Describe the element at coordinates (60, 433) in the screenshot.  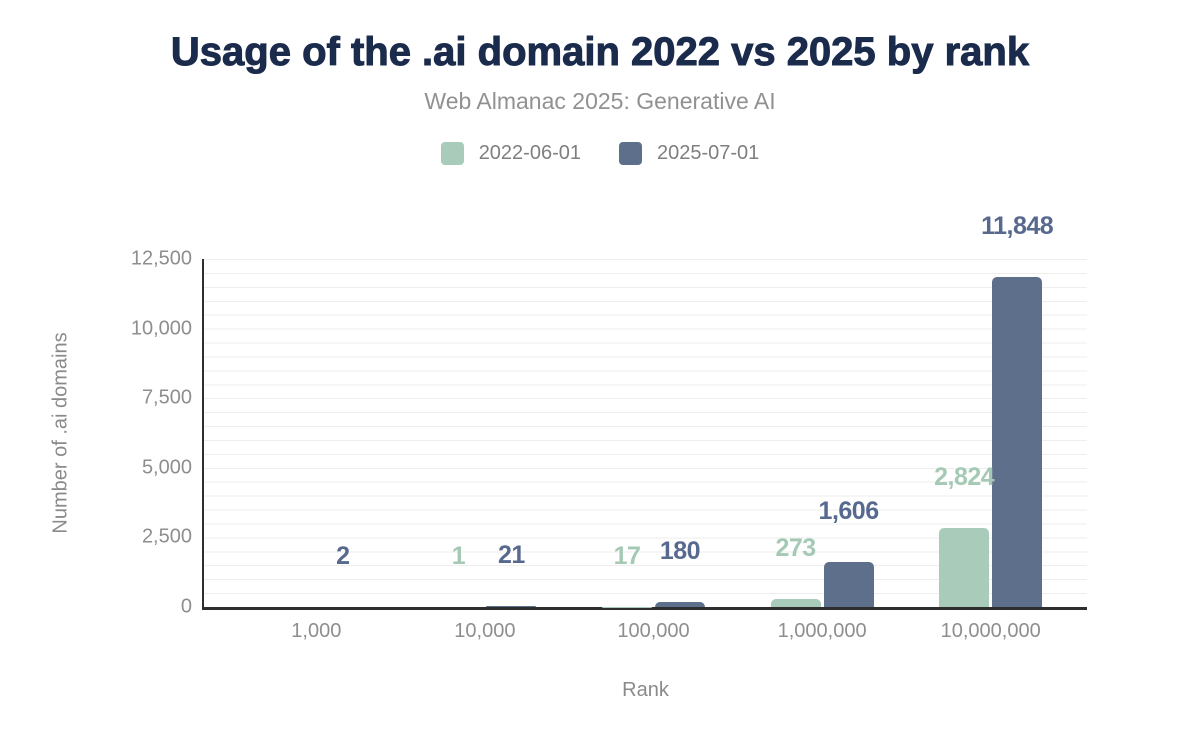
I see `y-axis-title: Number of .ai domains` at that location.